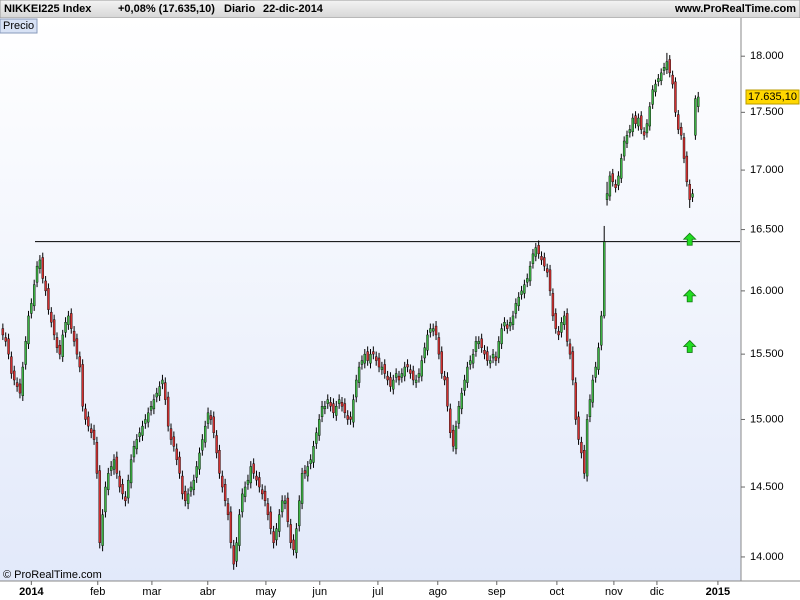 This screenshot has width=800, height=600. What do you see at coordinates (770, 299) in the screenshot?
I see `price-axis` at bounding box center [770, 299].